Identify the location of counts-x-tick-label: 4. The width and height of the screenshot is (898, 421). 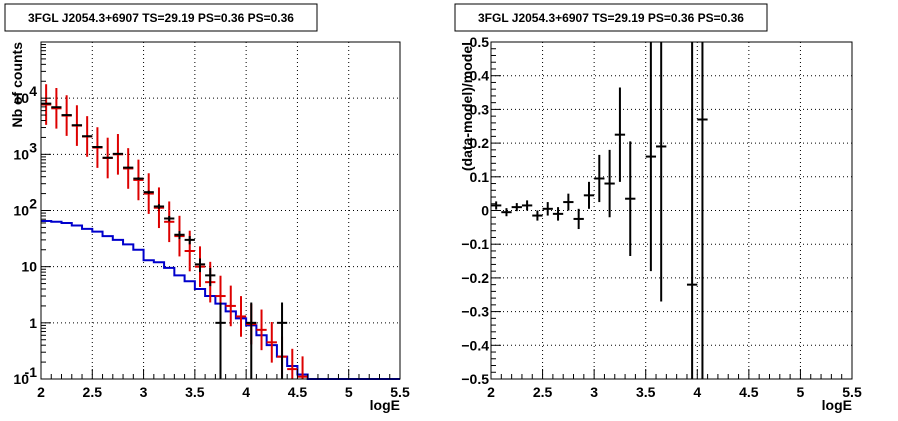
(246, 392).